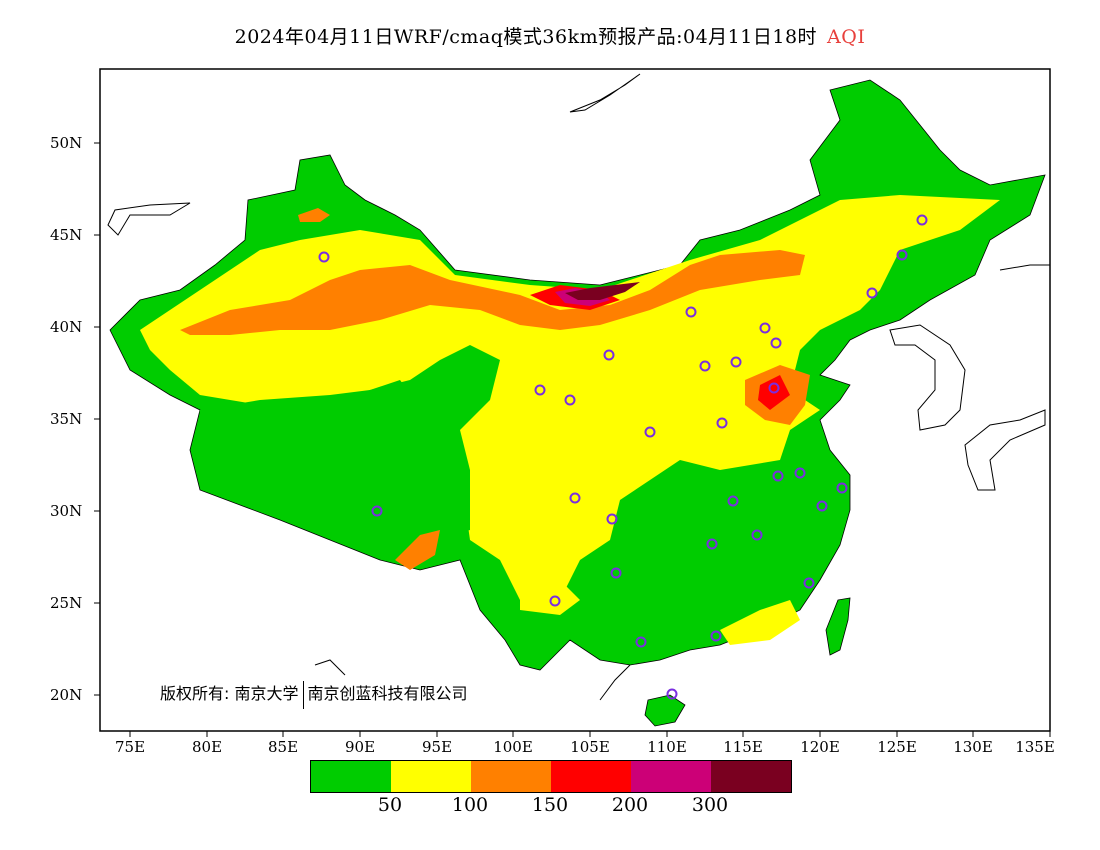 This screenshot has height=850, width=1100. What do you see at coordinates (66, 511) in the screenshot?
I see `lat-label: 30N` at bounding box center [66, 511].